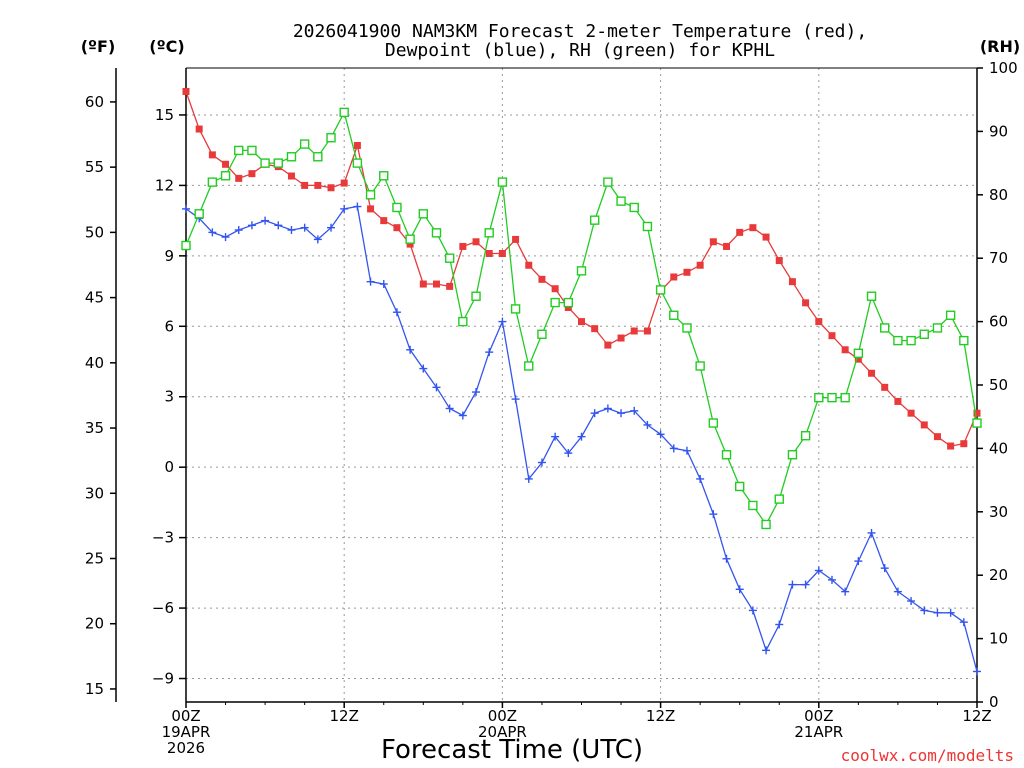 The height and width of the screenshot is (768, 1024). What do you see at coordinates (169, 256) in the screenshot?
I see `celsius-tick-label: 9` at bounding box center [169, 256].